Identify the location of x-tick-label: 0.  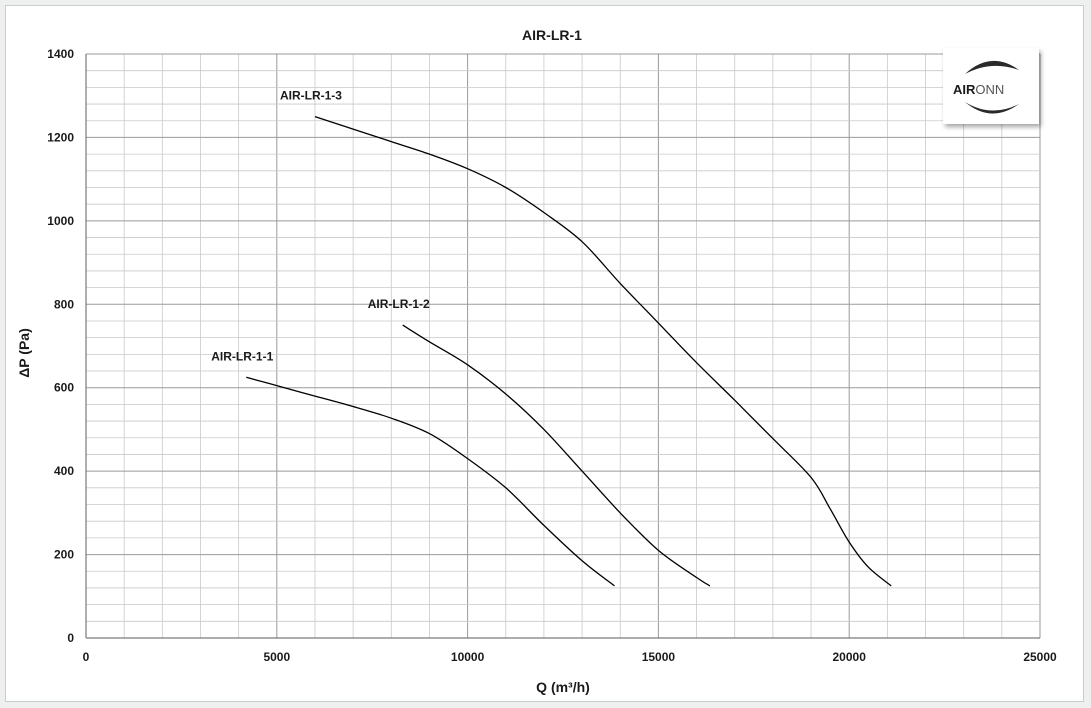
(86, 657).